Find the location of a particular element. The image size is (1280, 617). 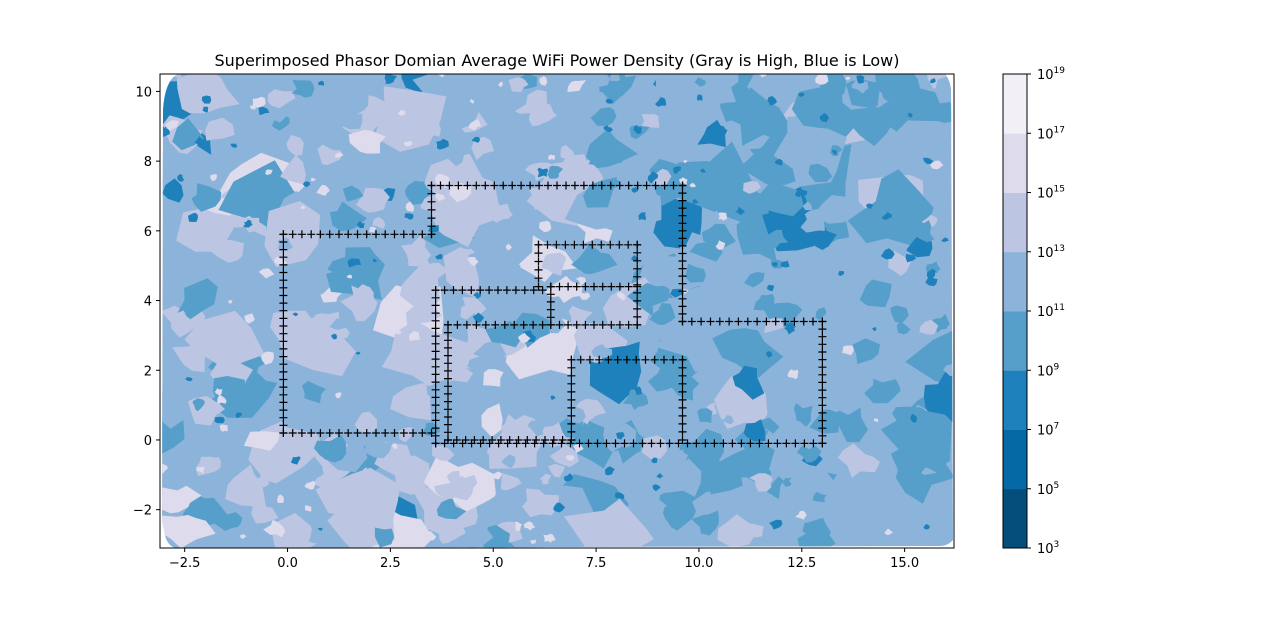

y-tick-label: 2 is located at coordinates (148, 371).